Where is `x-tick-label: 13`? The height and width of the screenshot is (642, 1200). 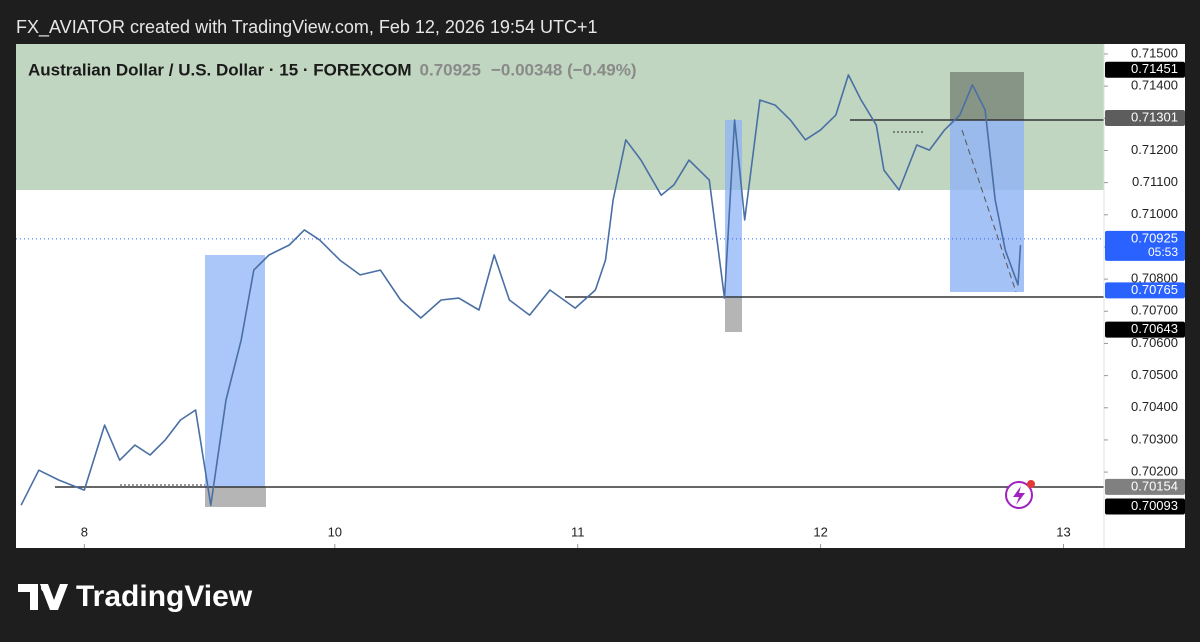 x-tick-label: 13 is located at coordinates (1063, 531).